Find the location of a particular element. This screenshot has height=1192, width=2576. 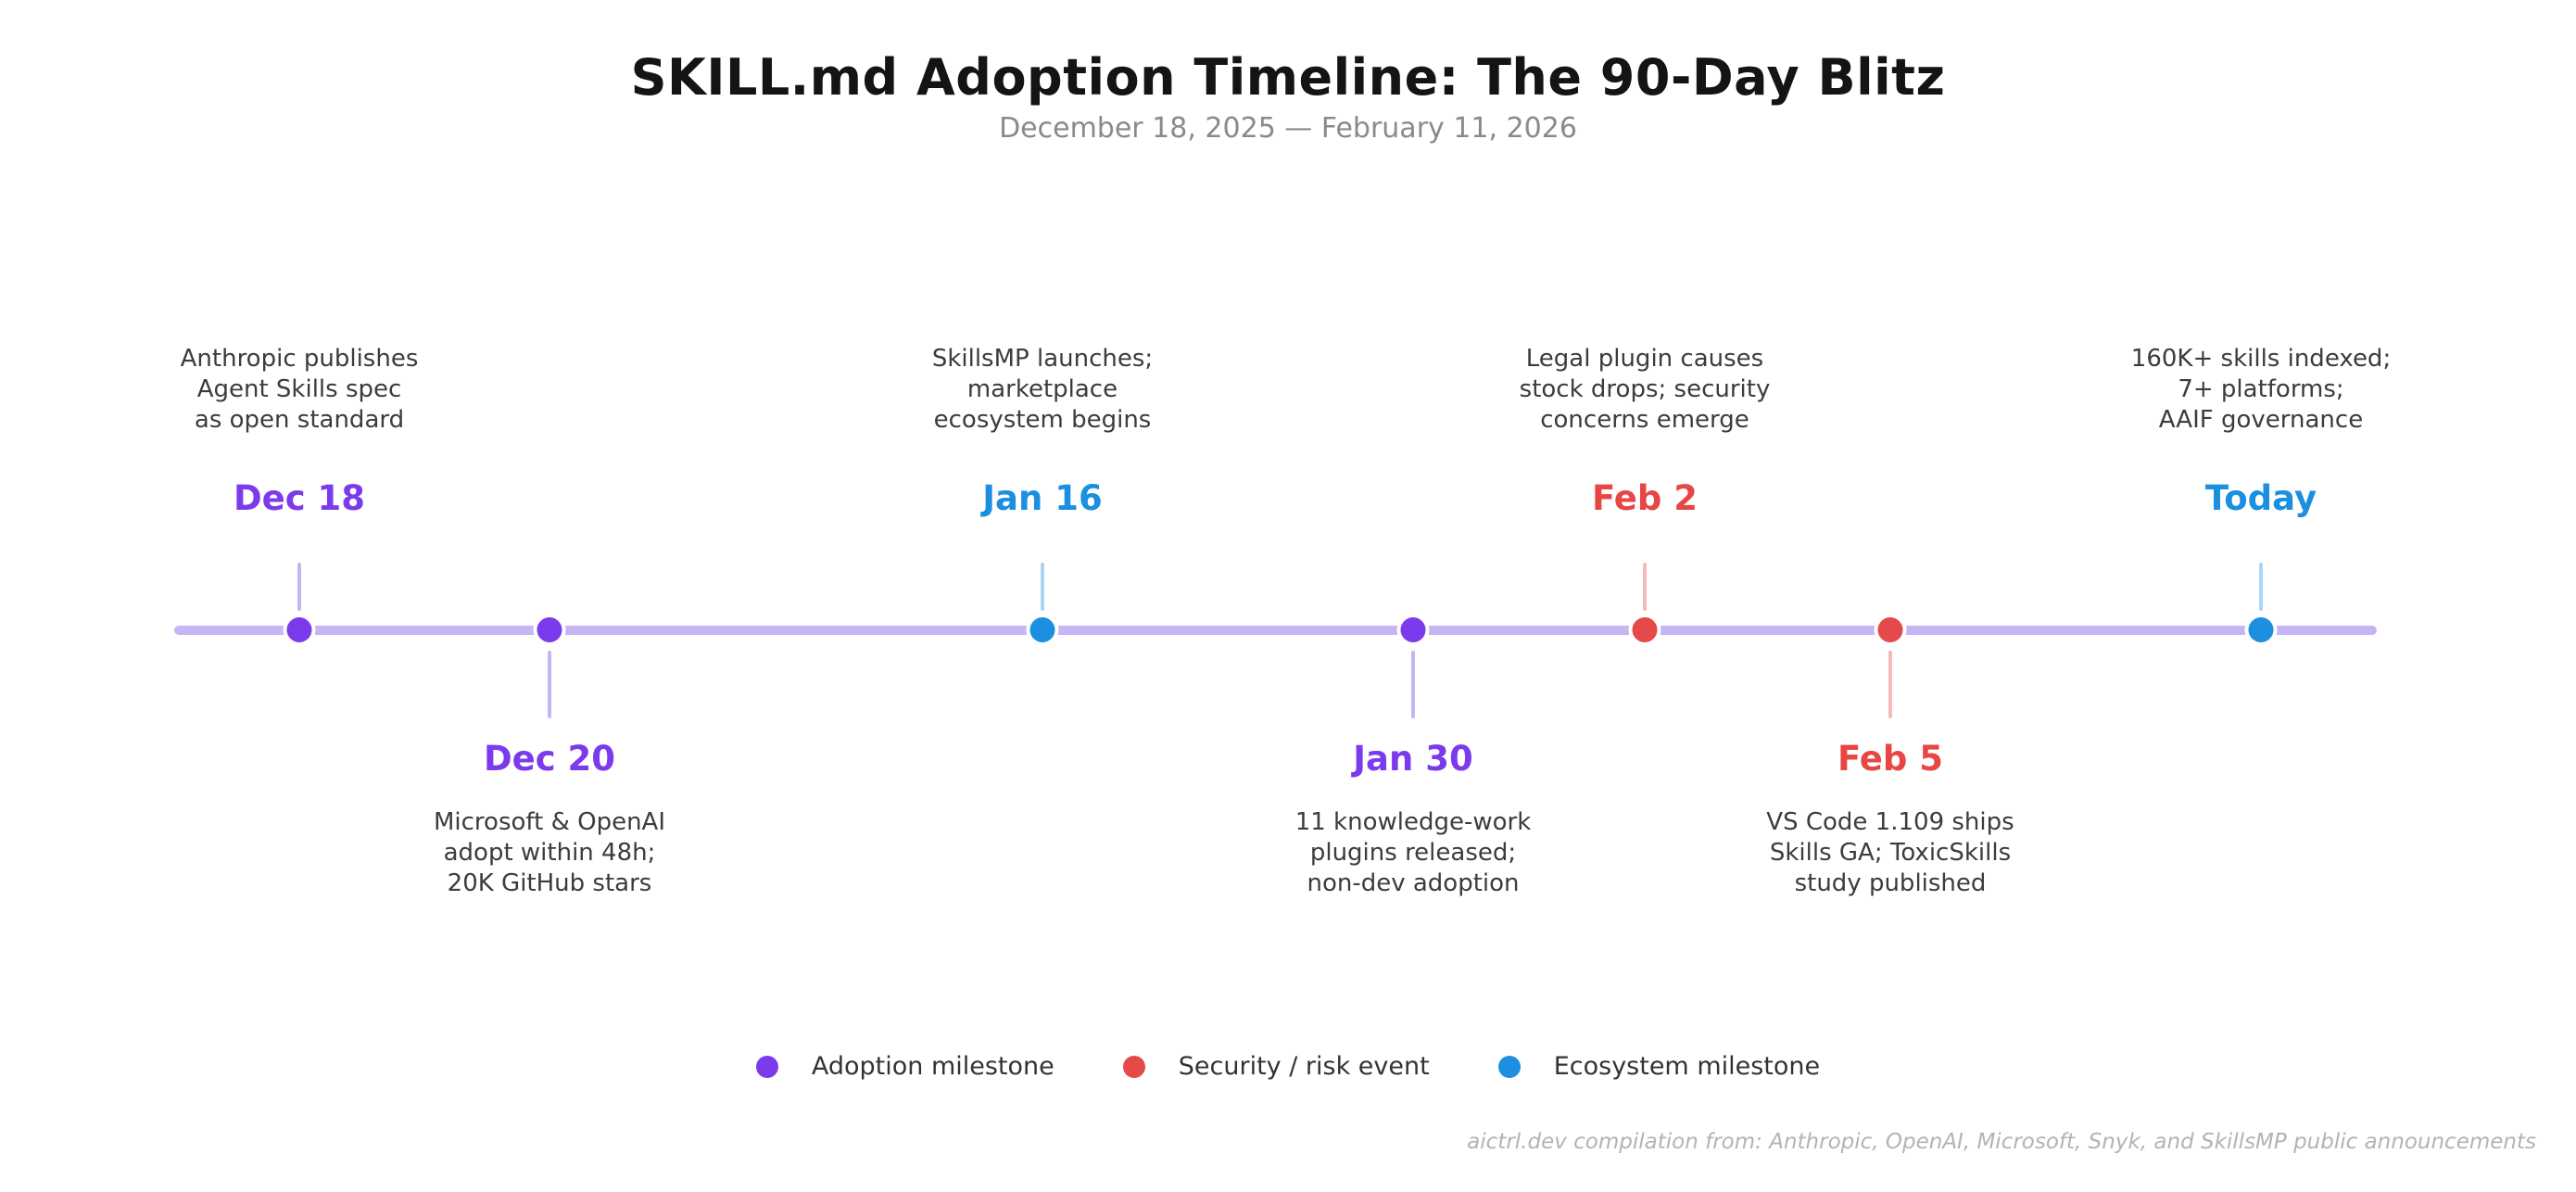

security-risk-dot-icon is located at coordinates (1133, 1066).